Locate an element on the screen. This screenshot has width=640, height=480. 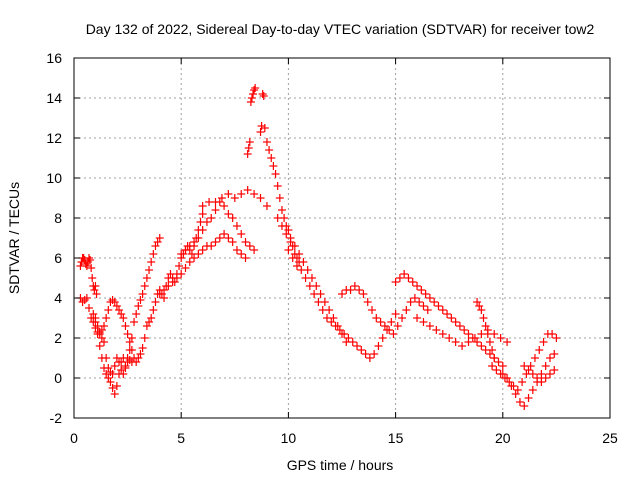
x-tick-label: 15 is located at coordinates (396, 438).